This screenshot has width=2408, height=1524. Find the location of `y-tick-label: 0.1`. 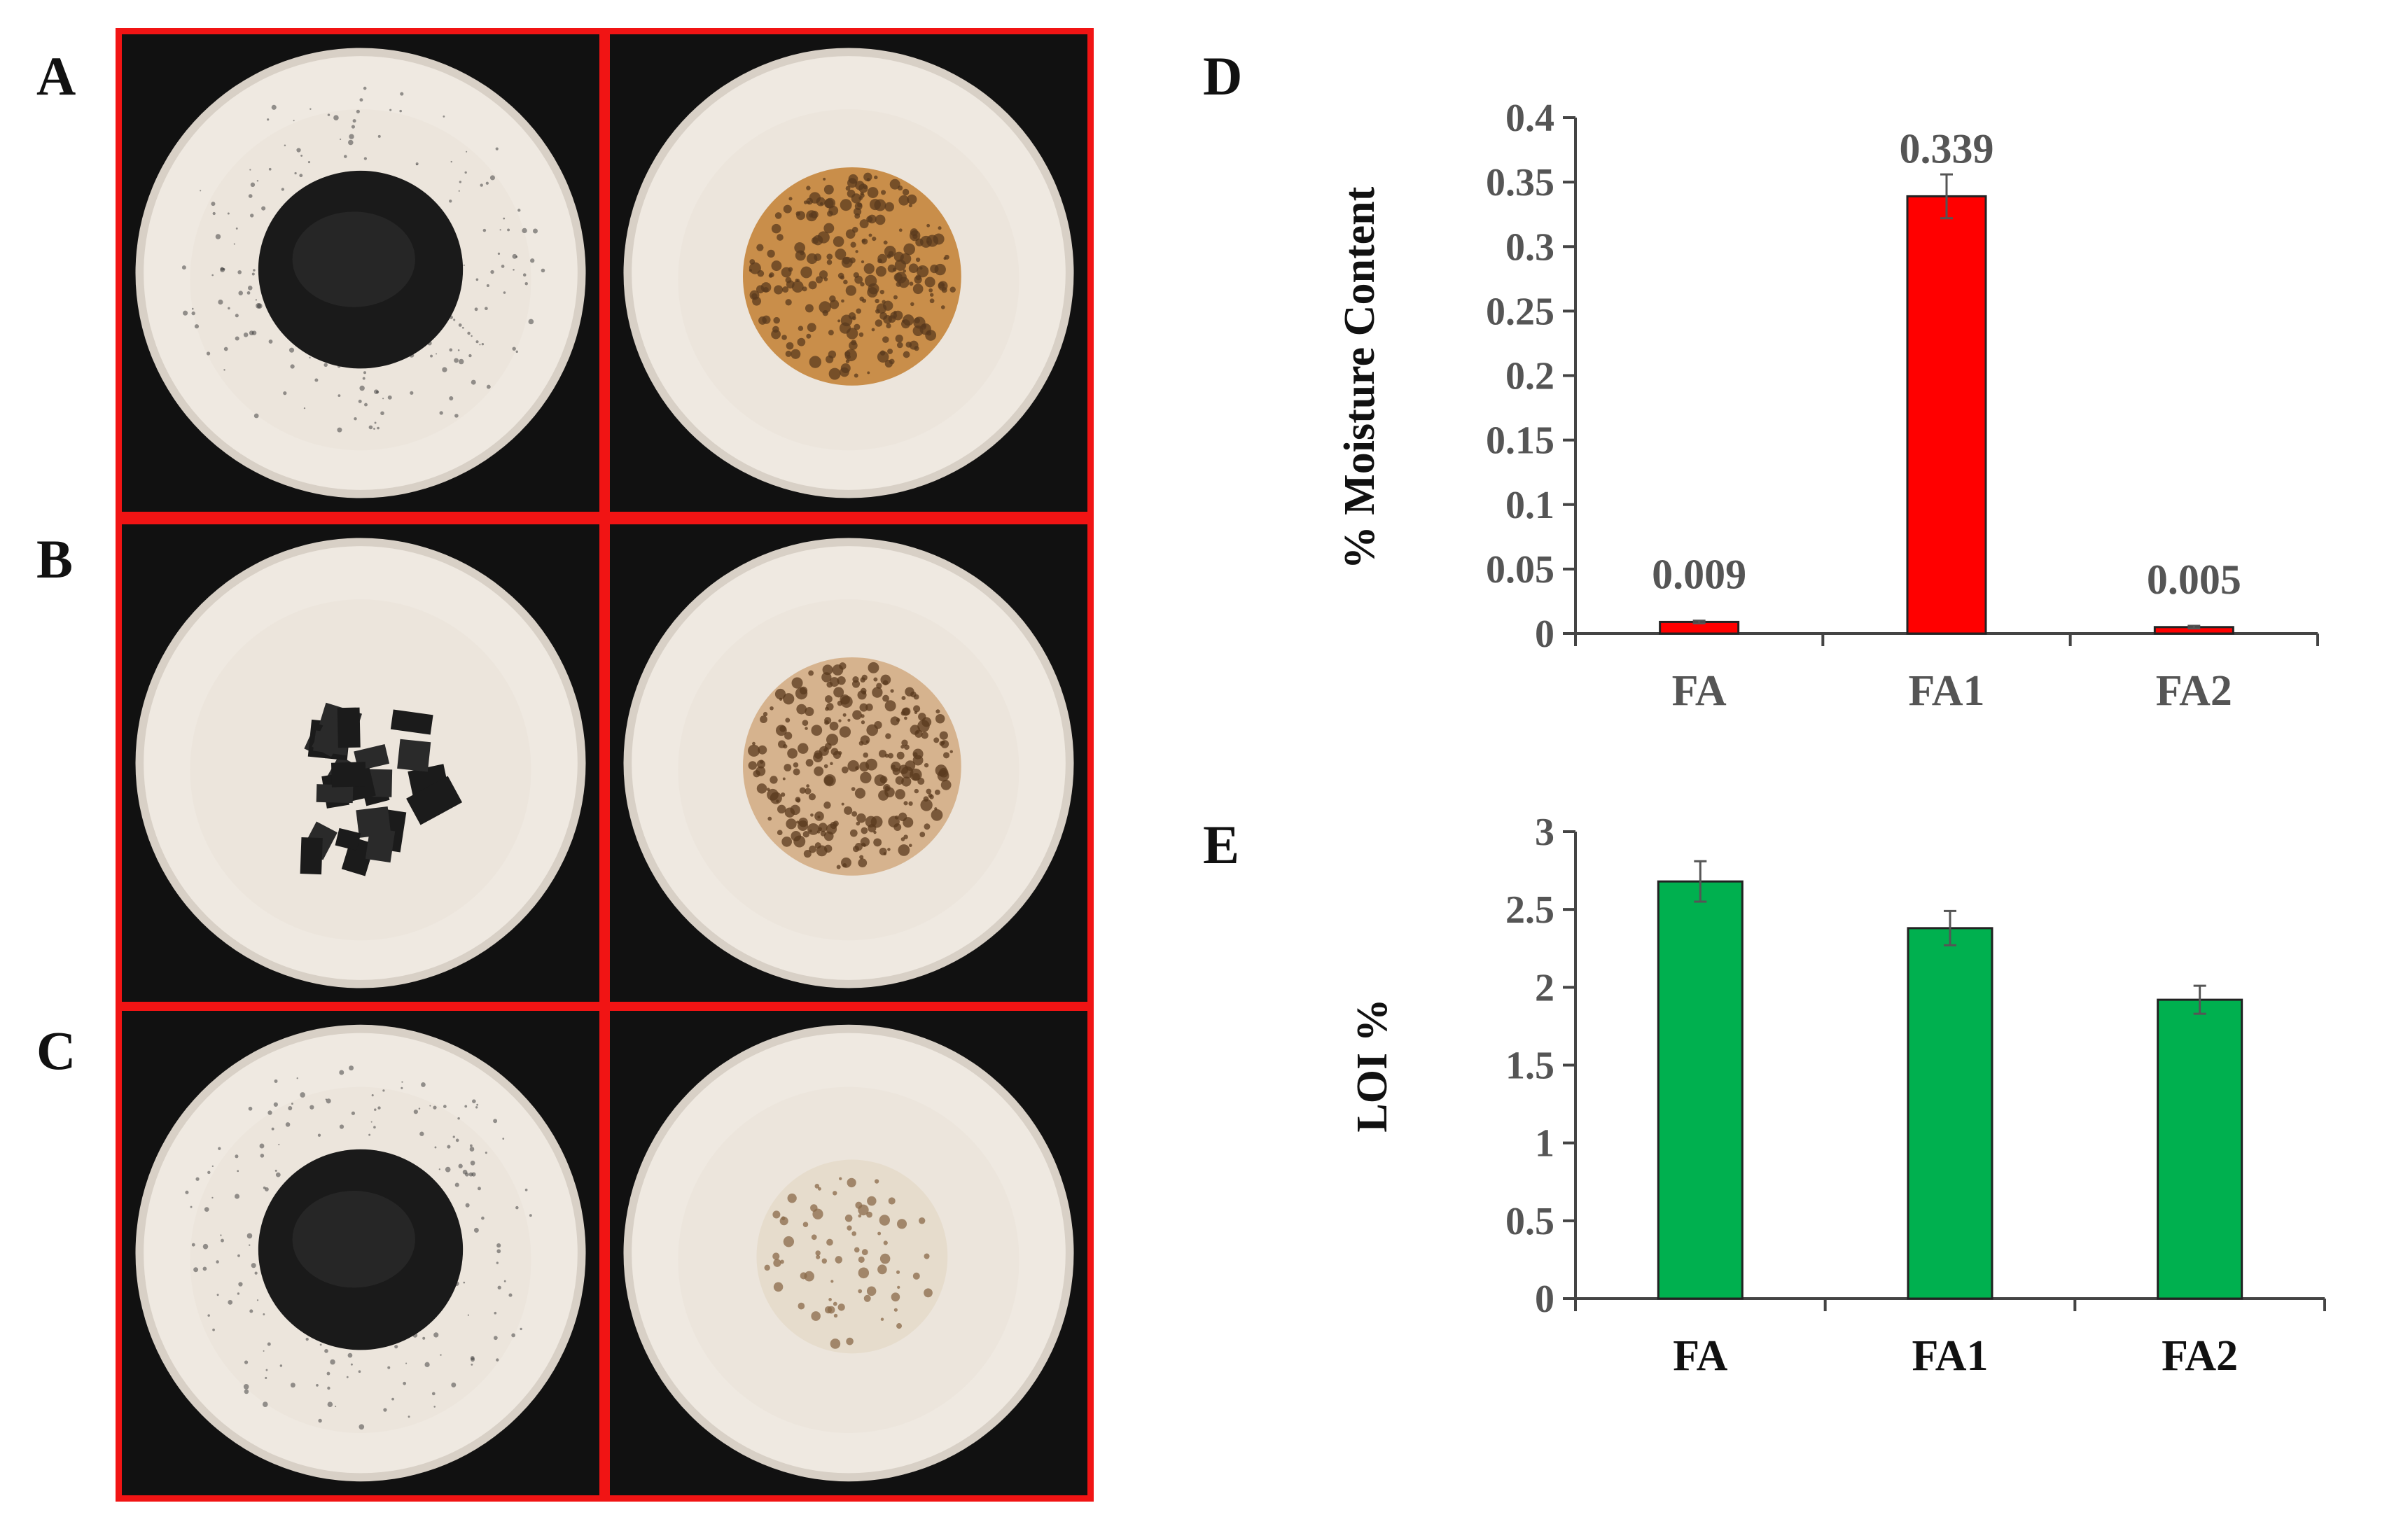

y-tick-label: 0.1 is located at coordinates (1529, 506).